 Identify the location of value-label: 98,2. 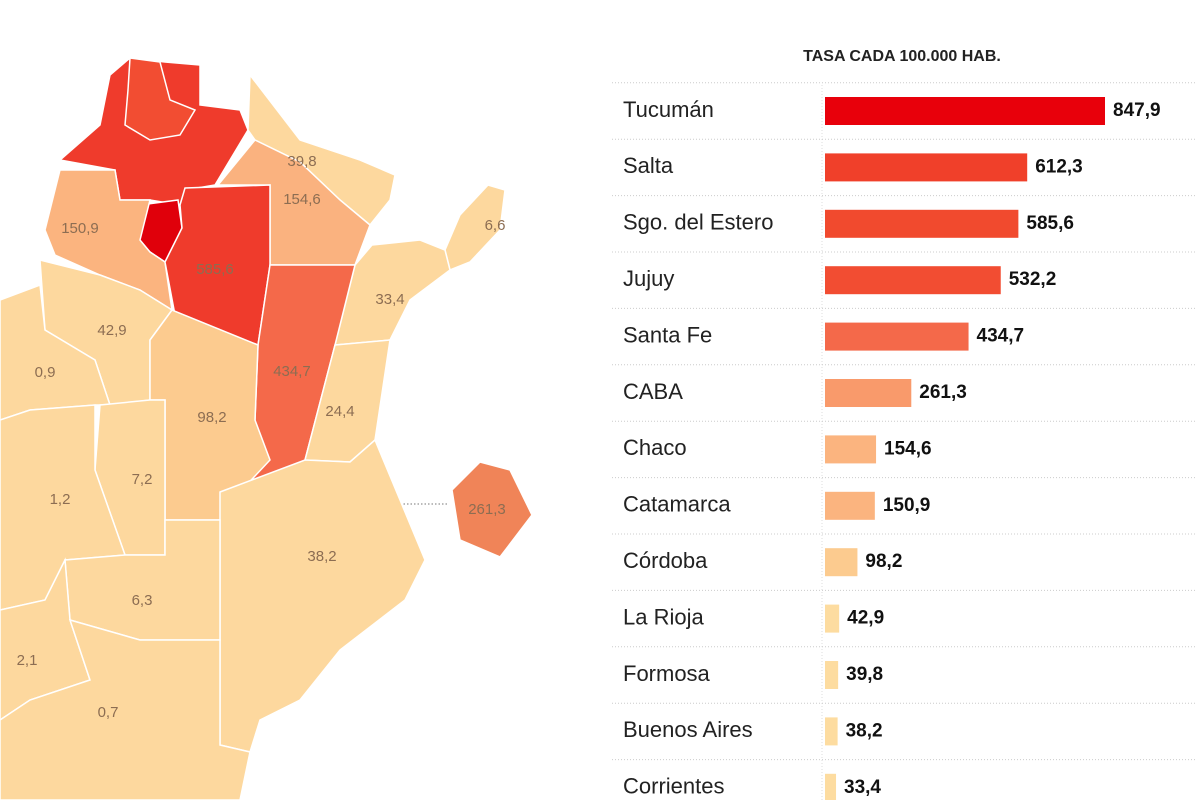
(883, 561).